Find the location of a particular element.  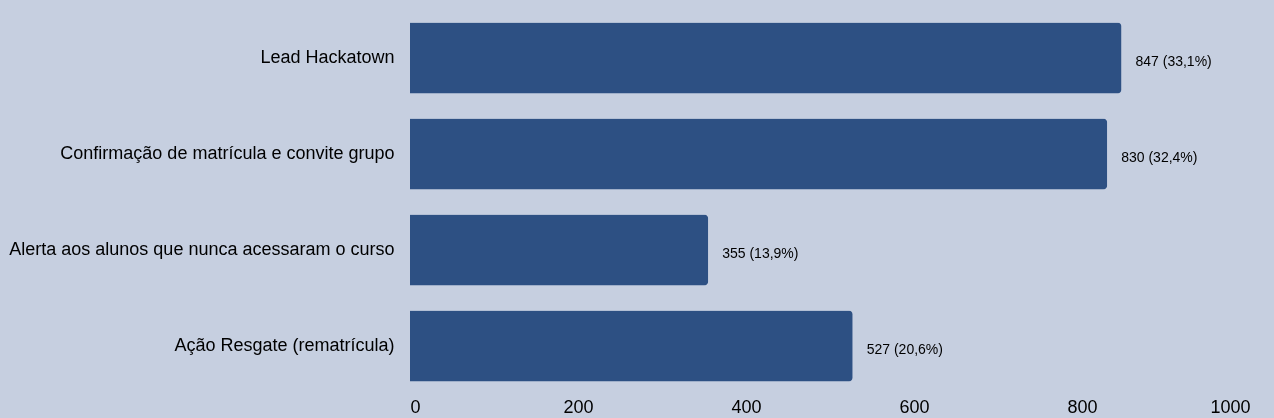

x-tick-label: 200 is located at coordinates (578, 406).